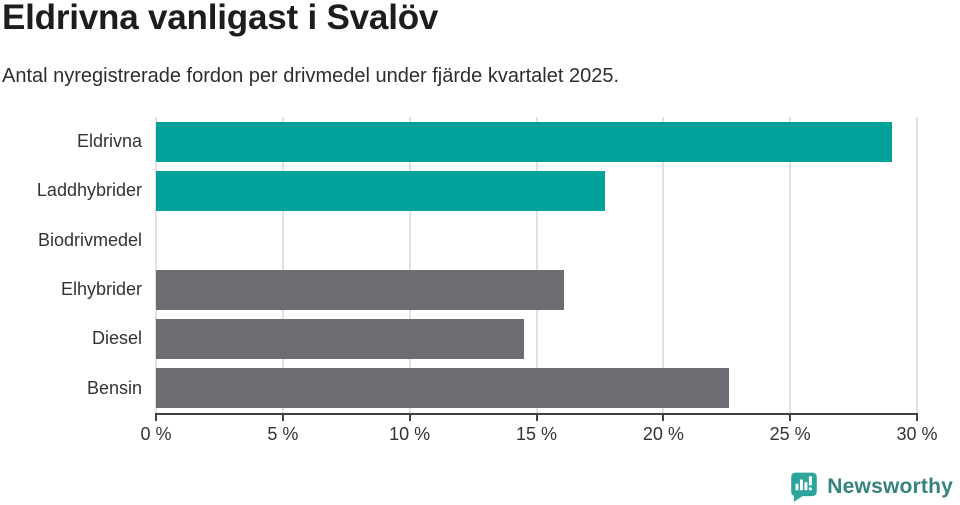 The image size is (960, 505). I want to click on category-label: Biodrivmedel, so click(89, 239).